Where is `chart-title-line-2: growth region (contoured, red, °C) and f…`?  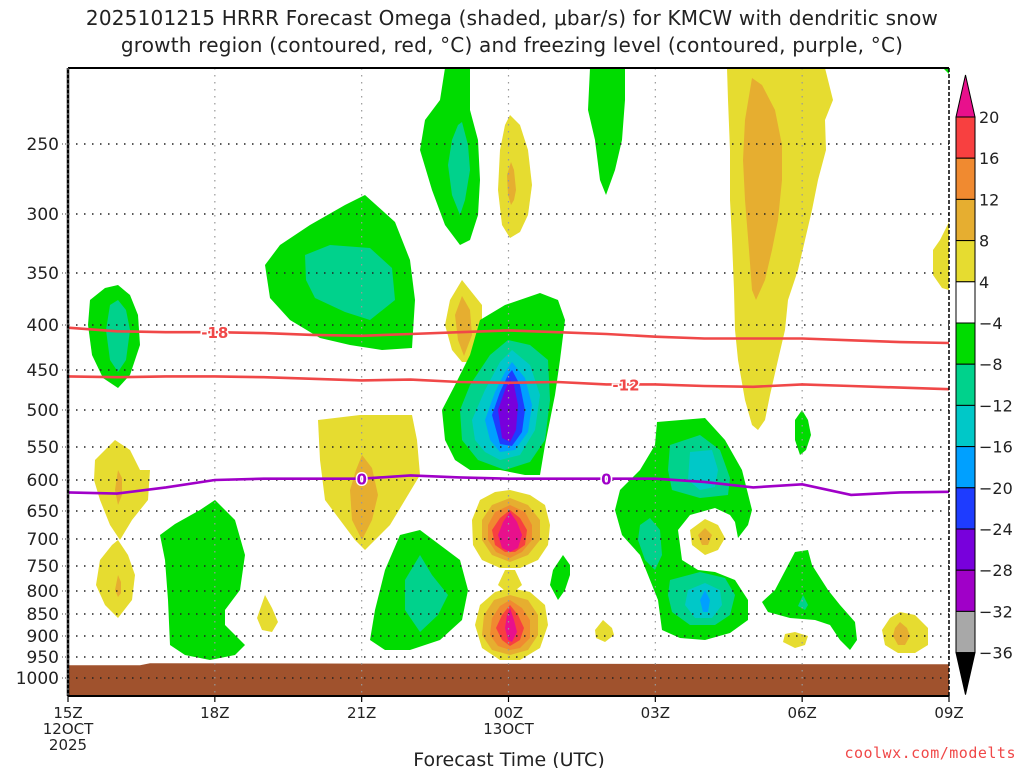 chart-title-line-2: growth region (contoured, red, °C) and f… is located at coordinates (512, 45).